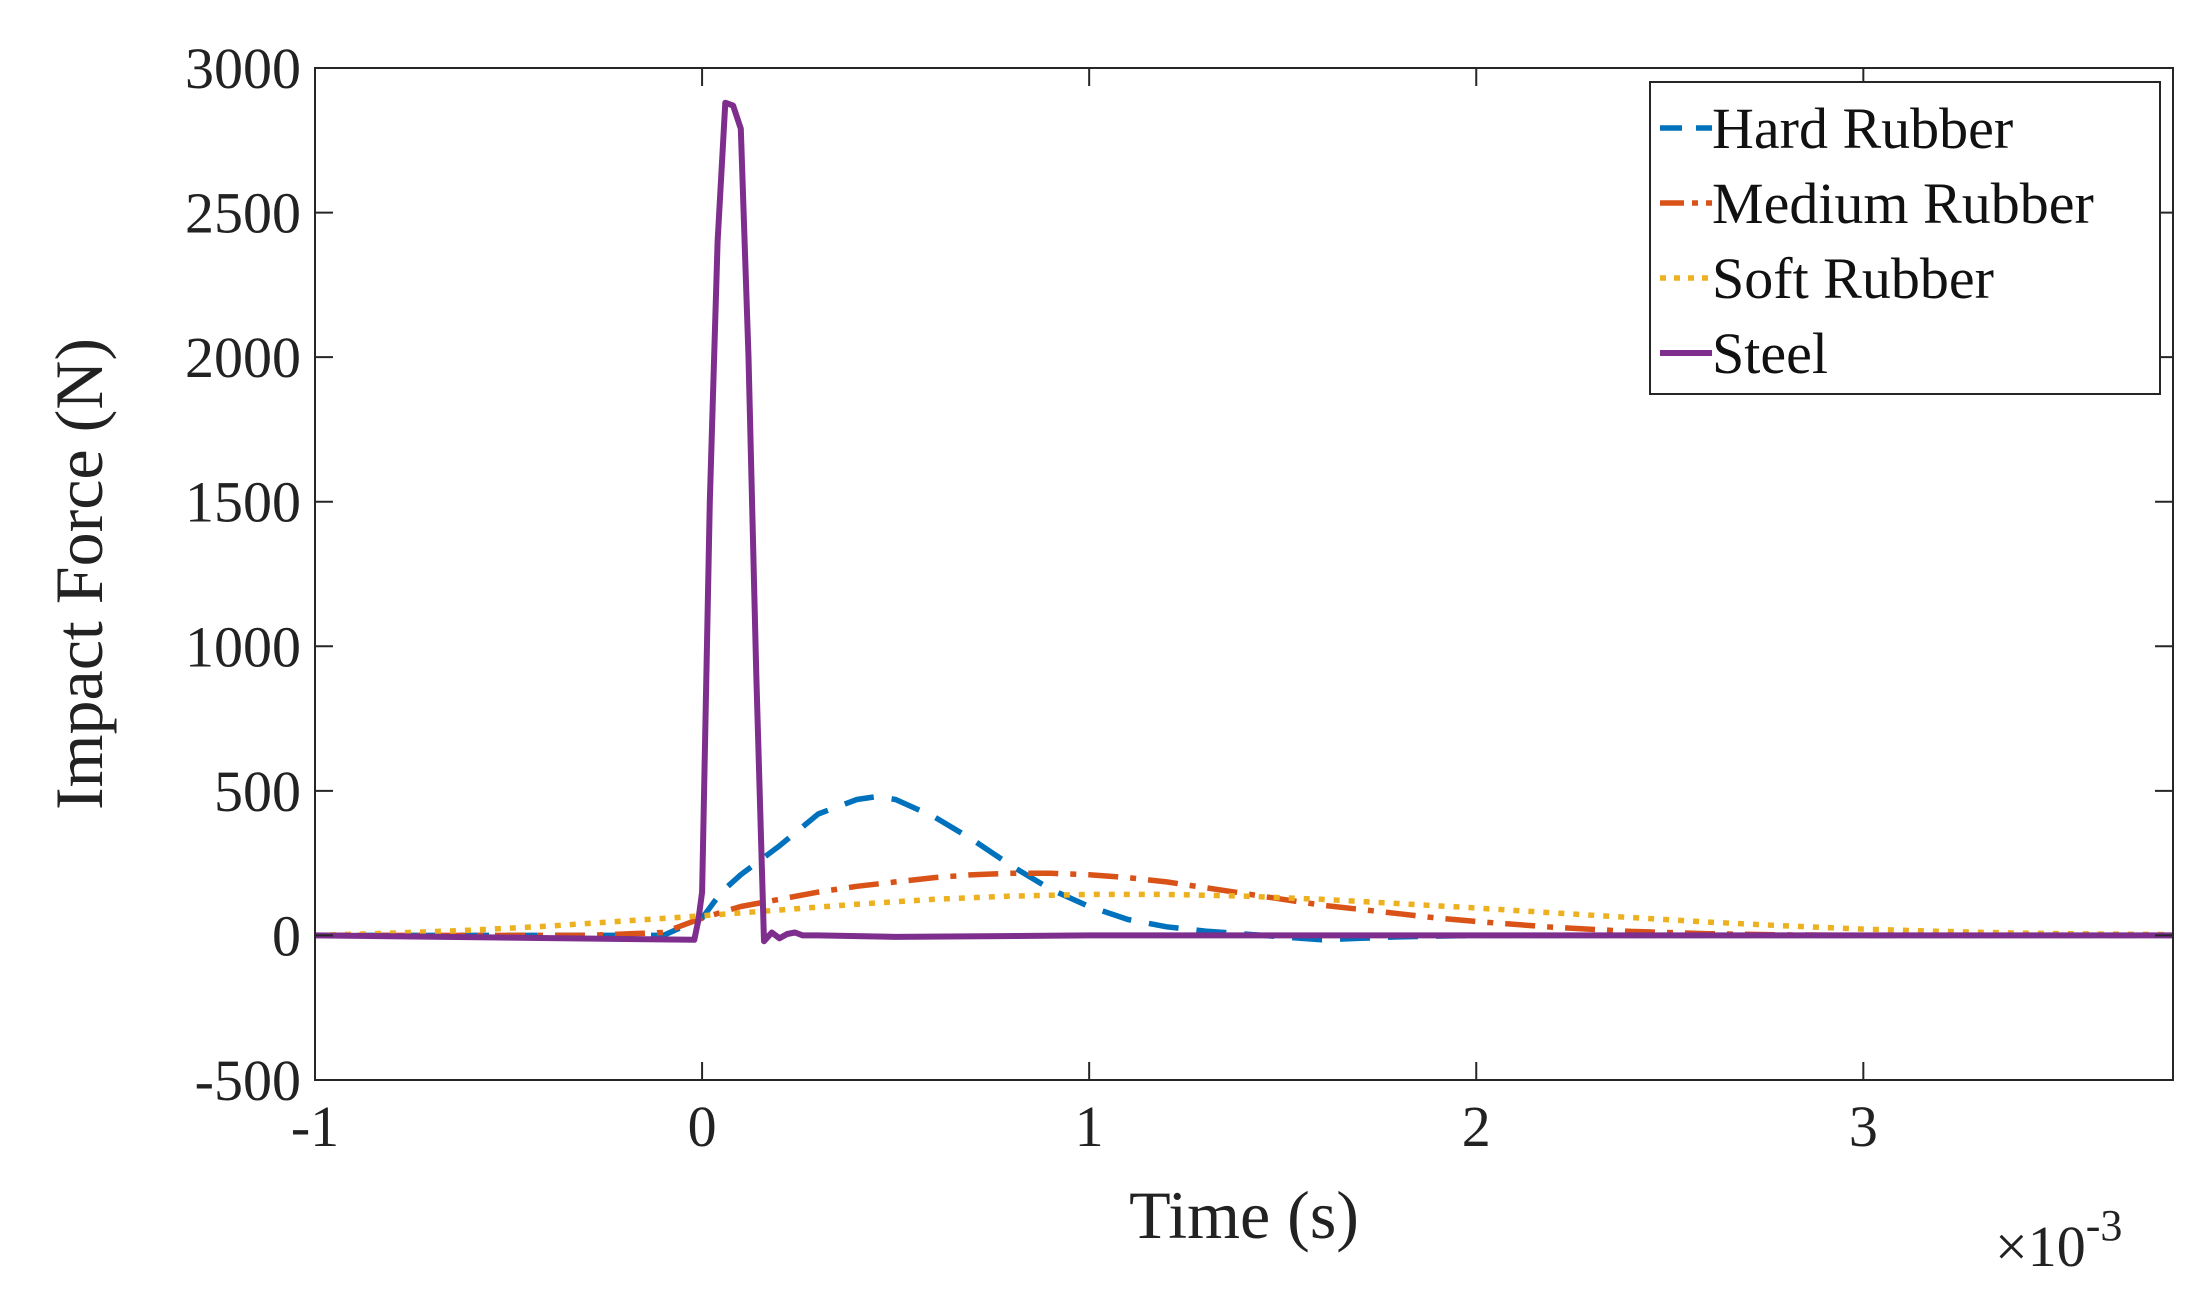 This screenshot has height=1309, width=2211. I want to click on legend-box, so click(1905, 238).